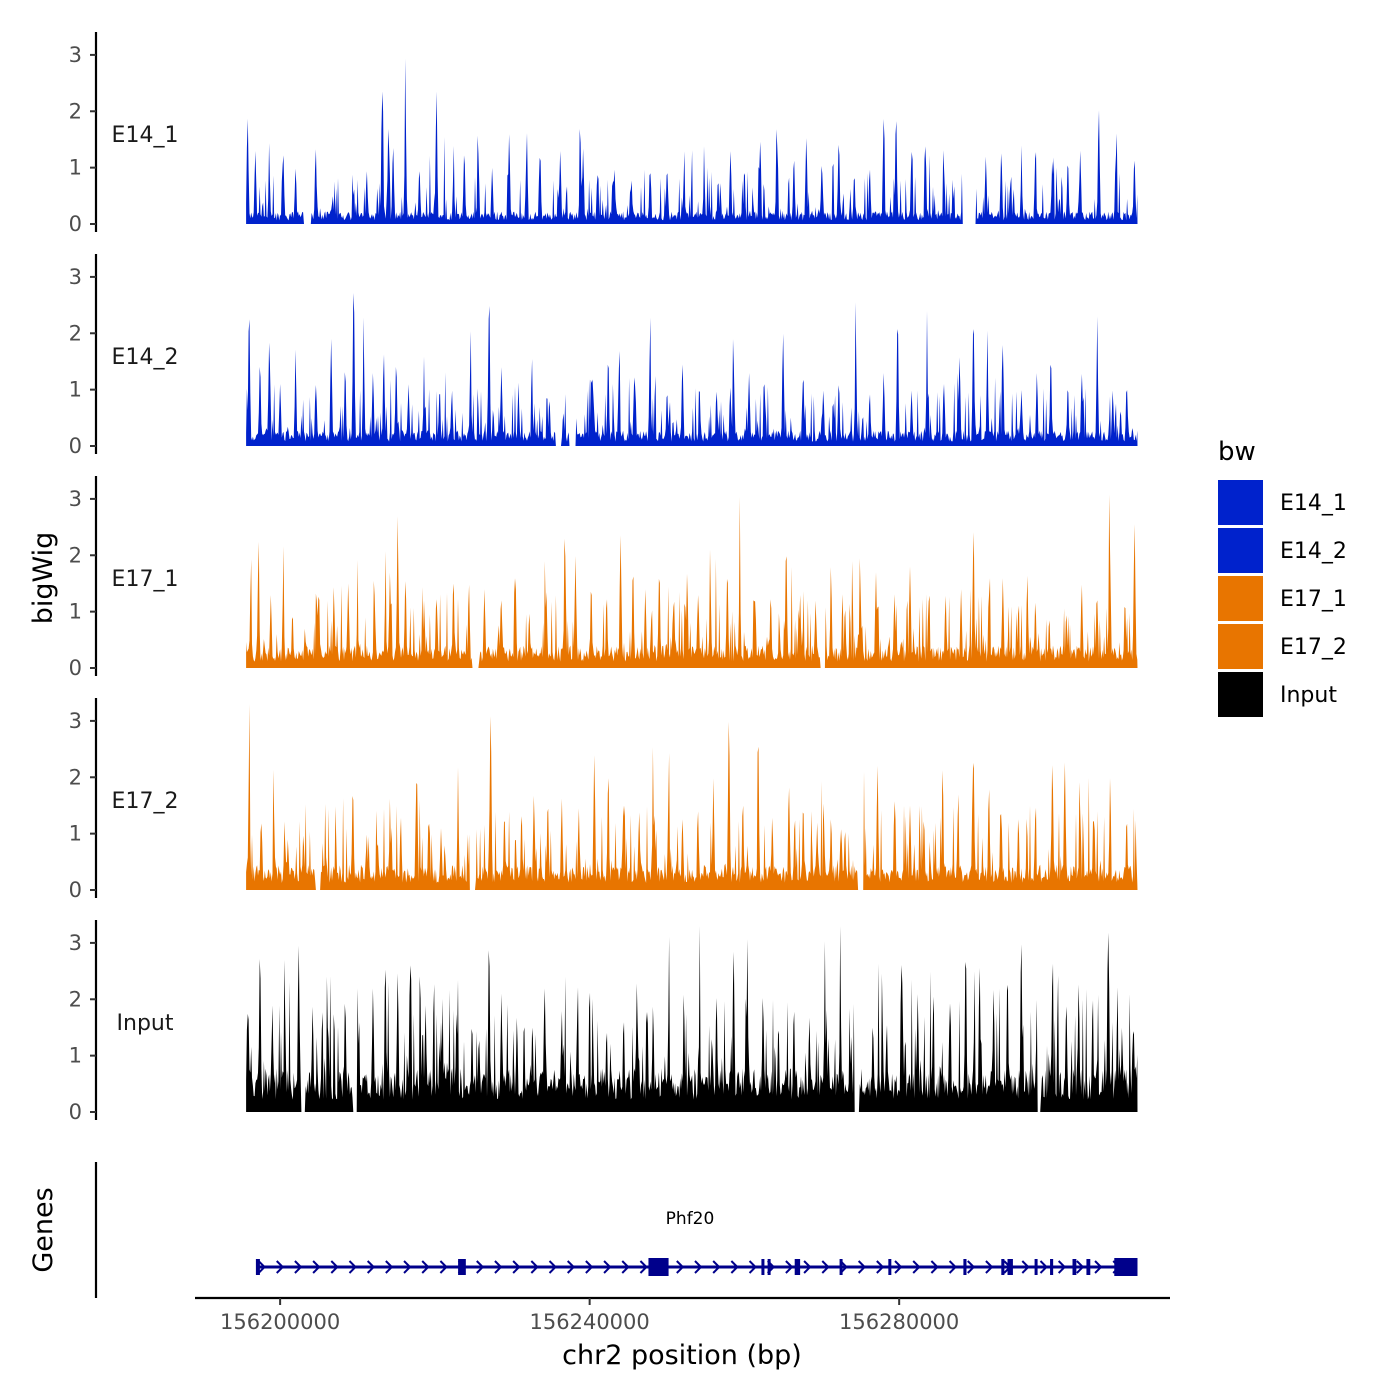  What do you see at coordinates (75, 943) in the screenshot?
I see `y-tick-label-Input-3: 3` at bounding box center [75, 943].